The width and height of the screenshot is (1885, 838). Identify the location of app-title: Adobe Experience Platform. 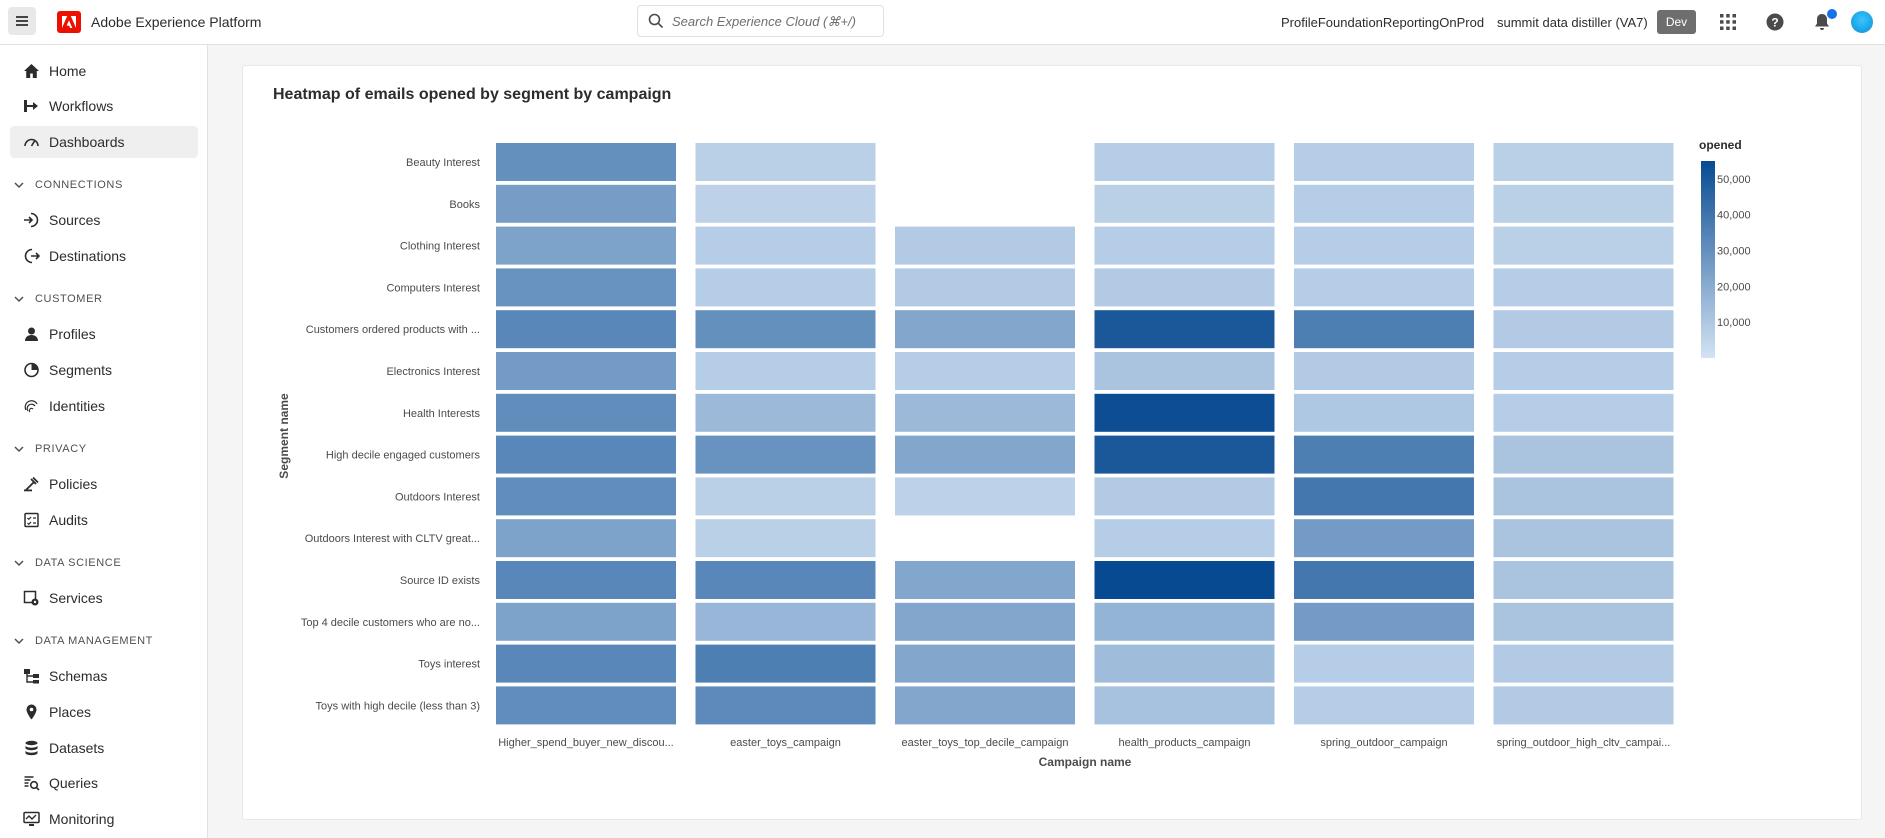
(176, 22).